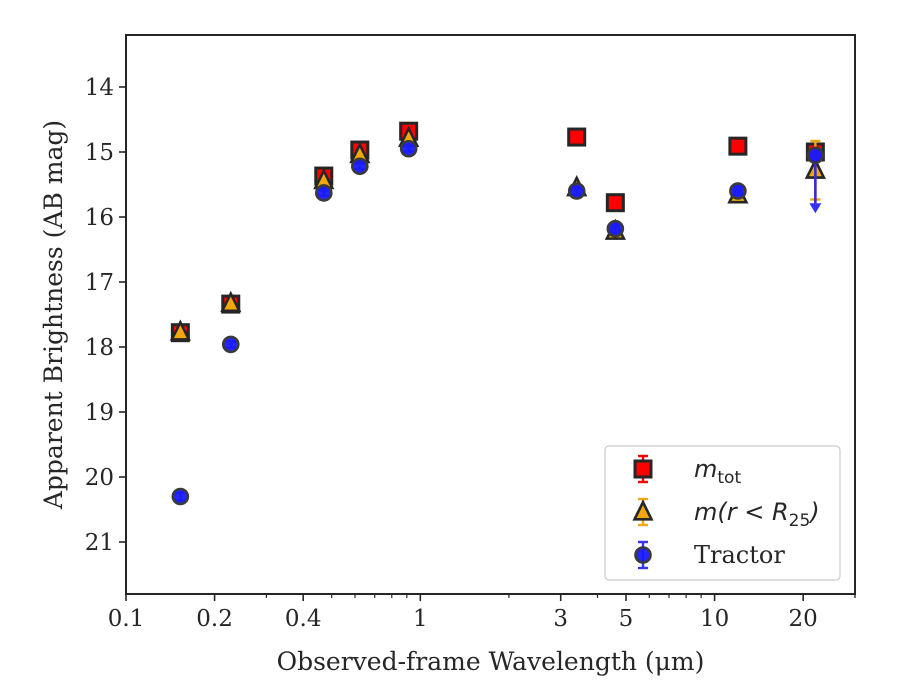 This screenshot has width=900, height=700. Describe the element at coordinates (99, 283) in the screenshot. I see `y-tick-label: 17` at that location.